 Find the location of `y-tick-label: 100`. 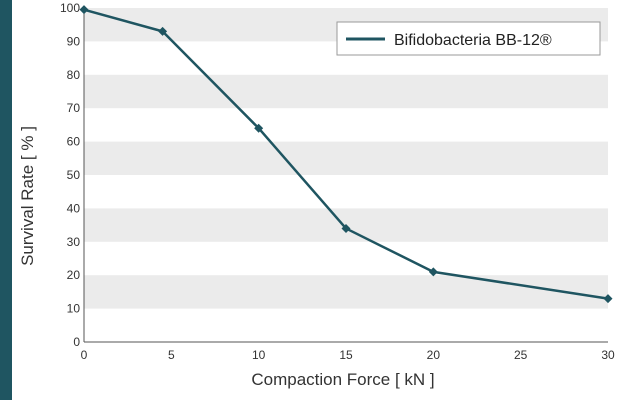

y-tick-label: 100 is located at coordinates (70, 8).